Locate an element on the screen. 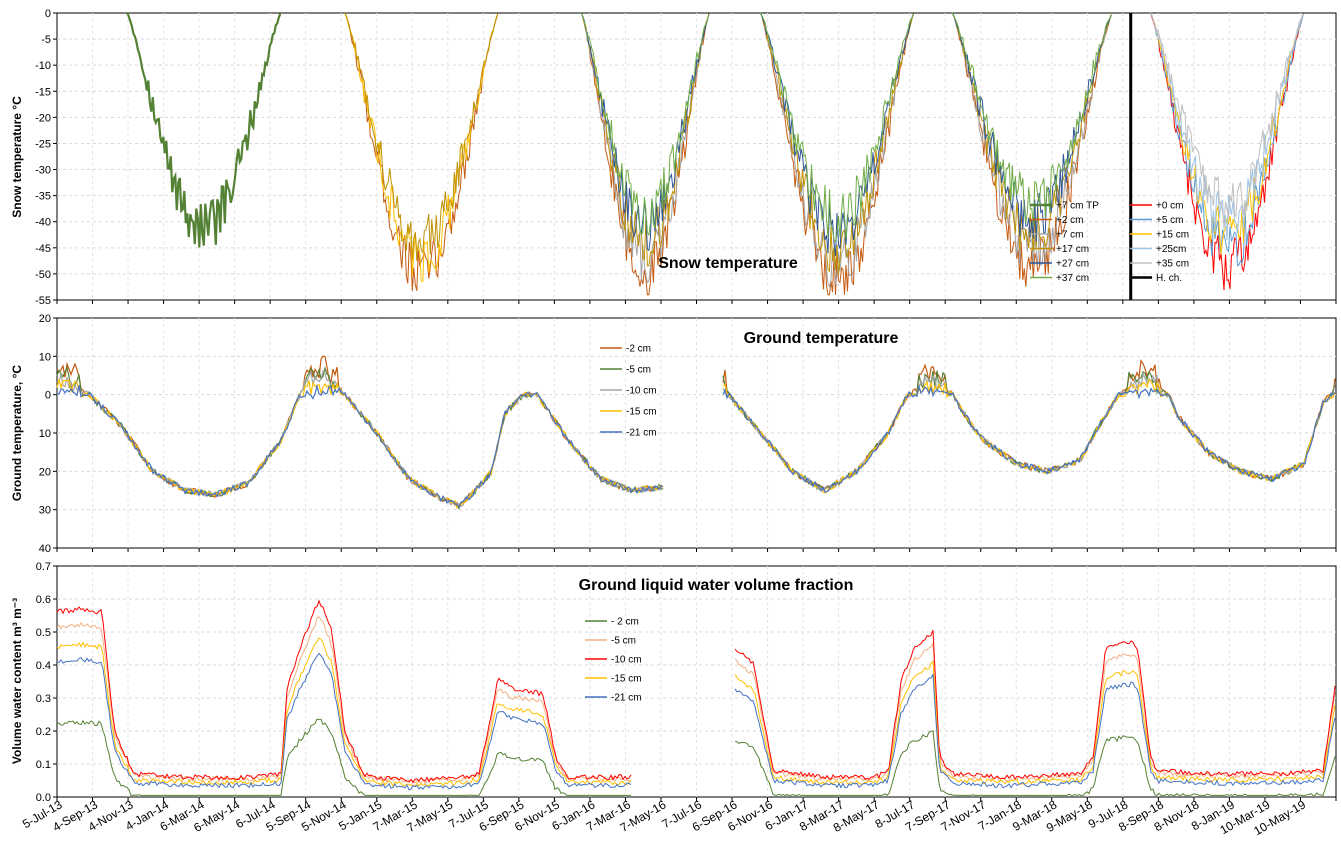 The height and width of the screenshot is (860, 1341). ground-temp-y-ticks: 20 10 0 10 20 30 40 is located at coordinates (48, 434).